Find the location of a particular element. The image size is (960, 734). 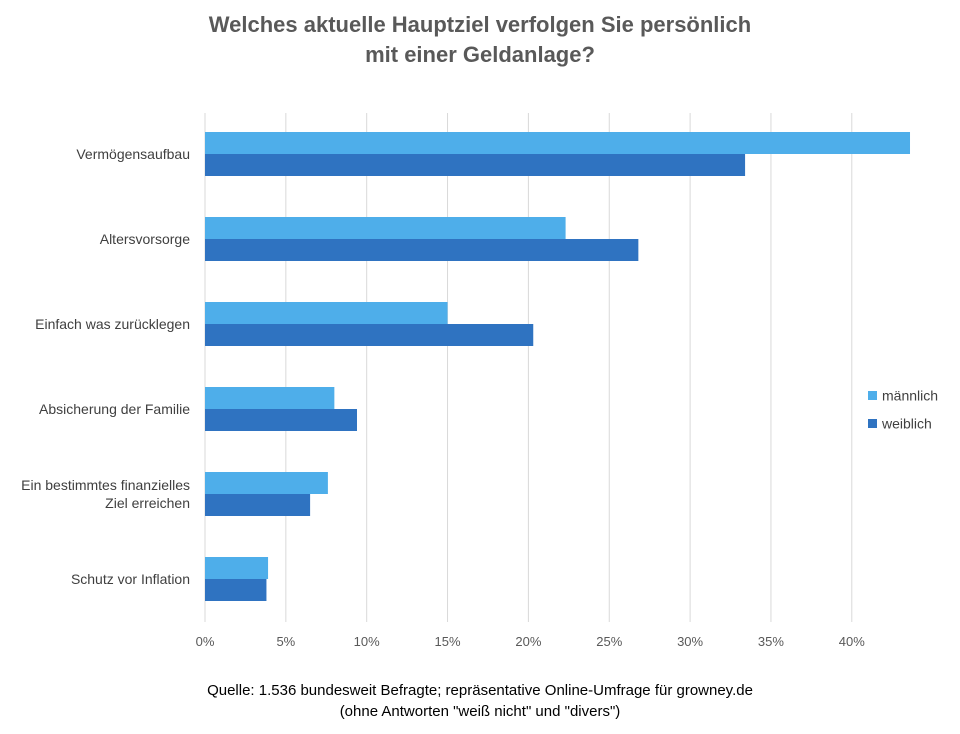

x-tick-label: 10% is located at coordinates (367, 641).